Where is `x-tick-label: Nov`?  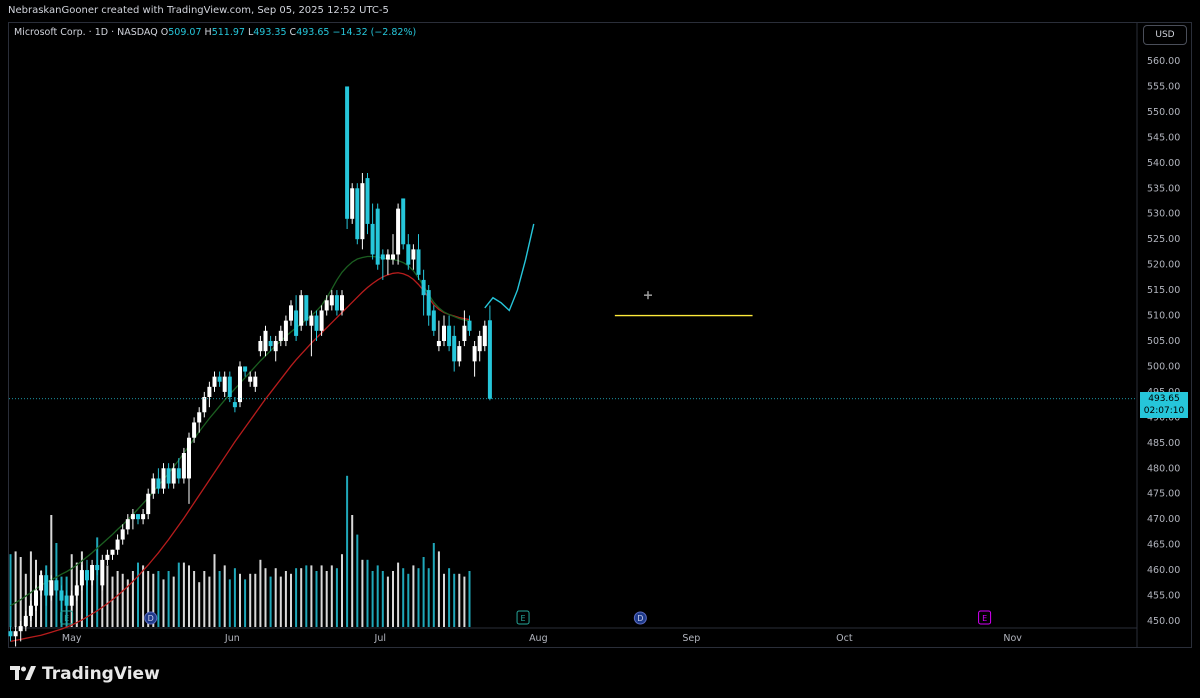
x-tick-label: Nov is located at coordinates (1012, 638).